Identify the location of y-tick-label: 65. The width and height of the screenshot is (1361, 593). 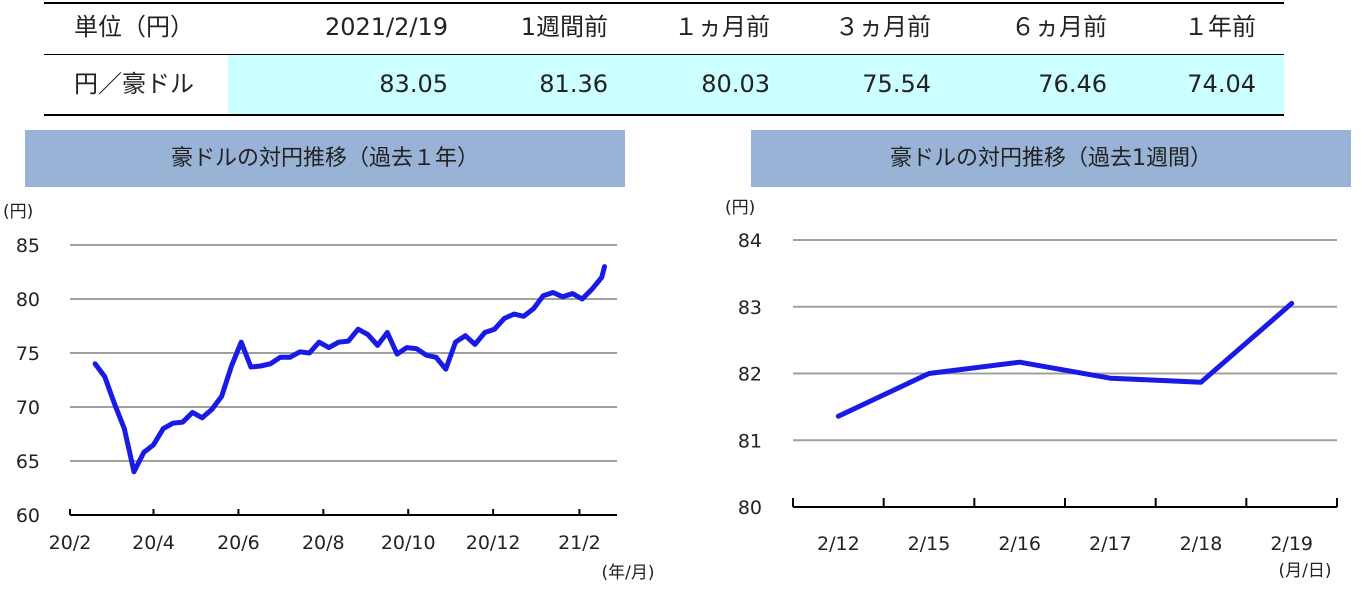
(28, 462).